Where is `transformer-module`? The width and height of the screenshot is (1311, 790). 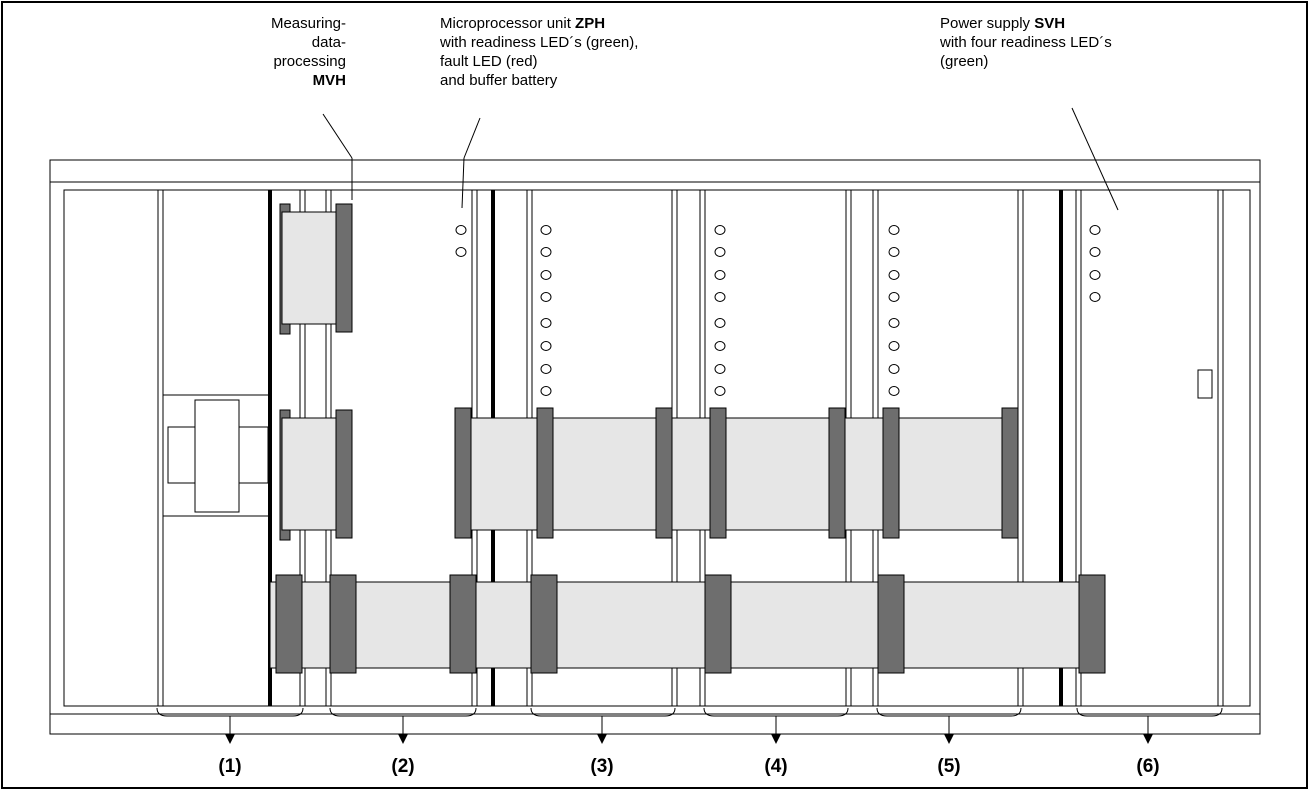 transformer-module is located at coordinates (216, 455).